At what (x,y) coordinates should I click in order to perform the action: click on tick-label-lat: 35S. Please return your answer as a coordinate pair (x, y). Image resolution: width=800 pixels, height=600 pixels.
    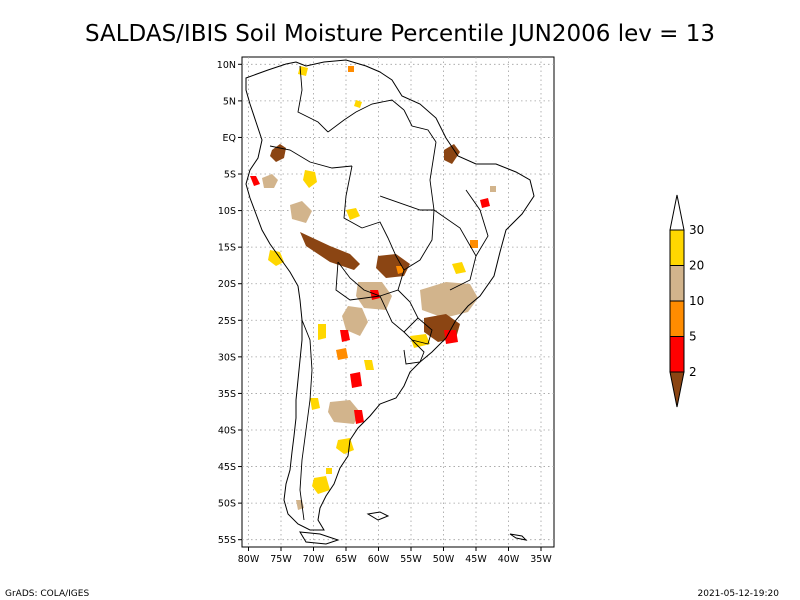
    Looking at the image, I should click on (227, 394).